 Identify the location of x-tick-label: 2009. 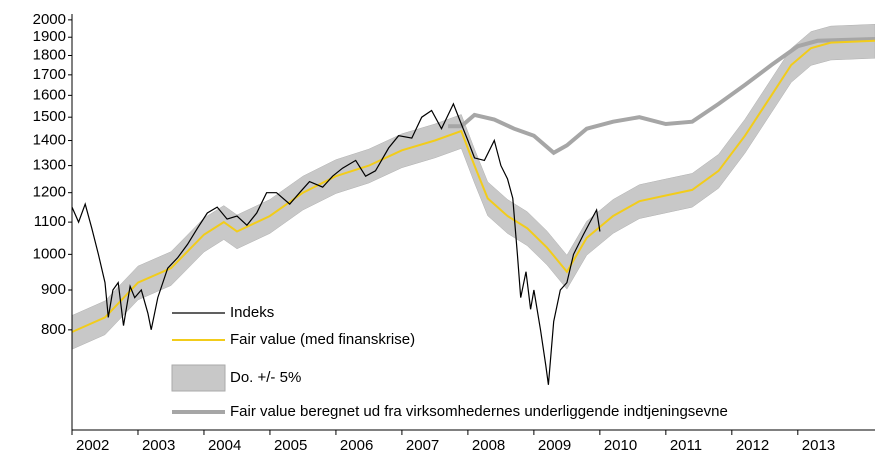
(554, 445).